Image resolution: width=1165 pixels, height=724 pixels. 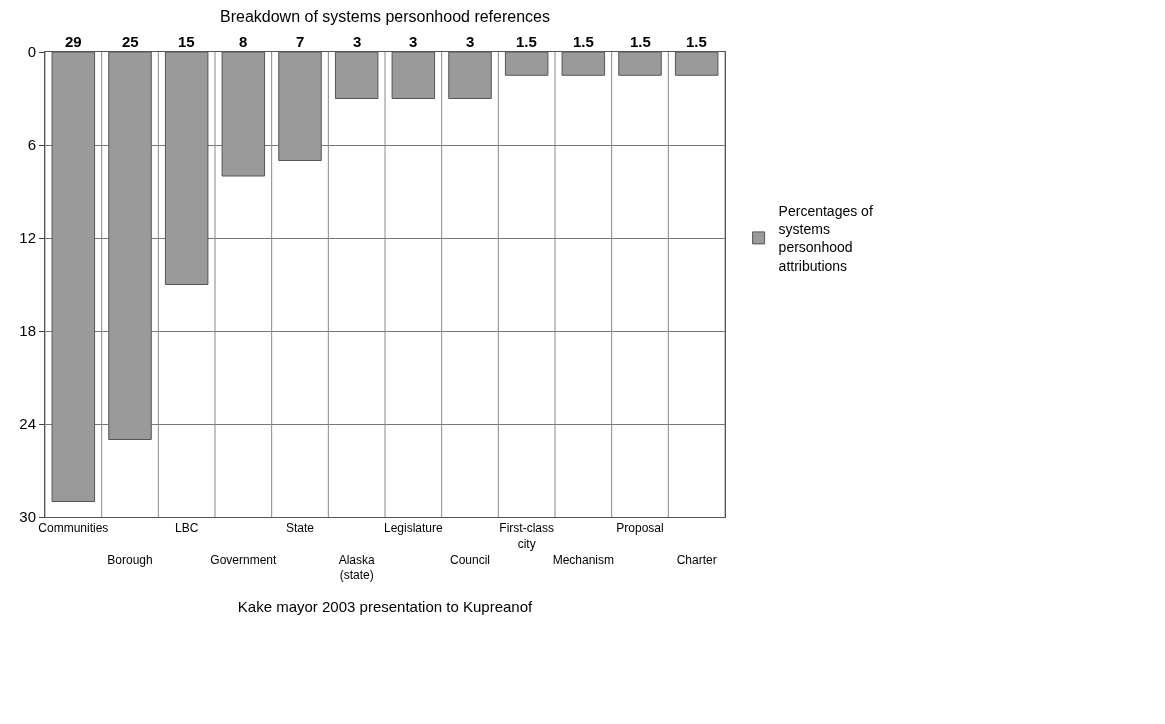 I want to click on y-tick-label: 30, so click(x=27, y=517).